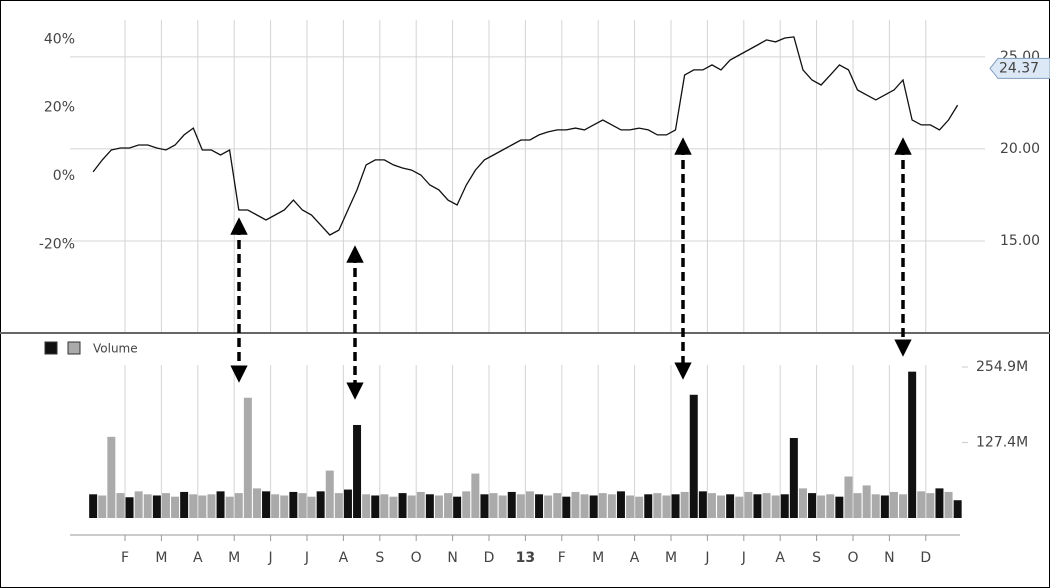 The width and height of the screenshot is (1050, 588). What do you see at coordinates (489, 558) in the screenshot?
I see `x-tick-label: D` at bounding box center [489, 558].